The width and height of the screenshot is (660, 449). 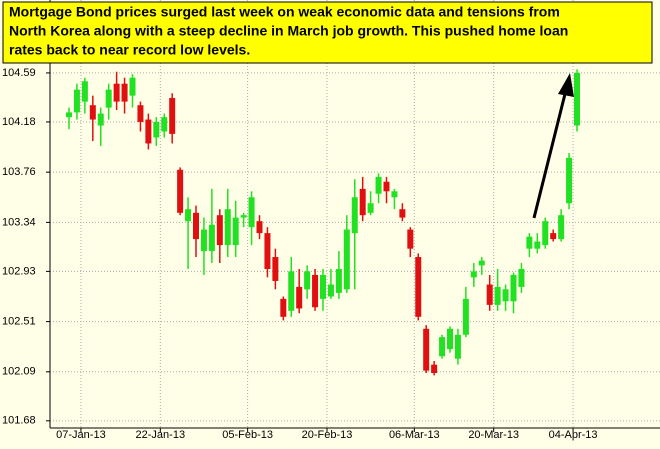 What do you see at coordinates (566, 85) in the screenshot?
I see `arrow-head` at bounding box center [566, 85].